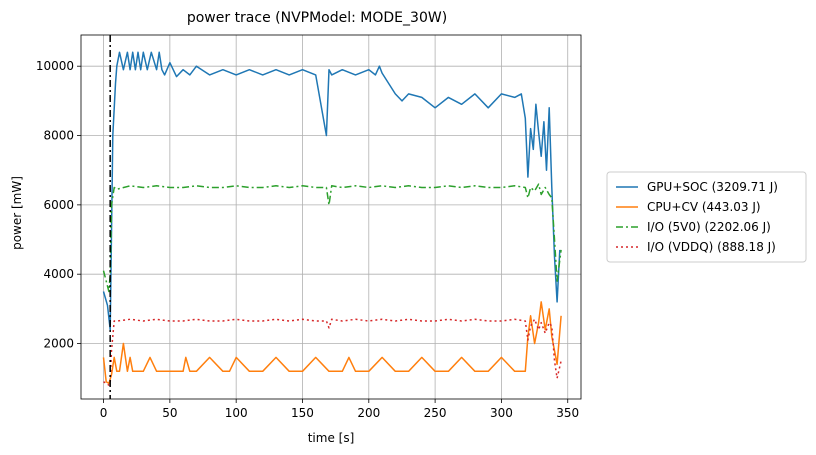 The height and width of the screenshot is (455, 816). What do you see at coordinates (331, 438) in the screenshot?
I see `x-axis-title: time [s]` at bounding box center [331, 438].